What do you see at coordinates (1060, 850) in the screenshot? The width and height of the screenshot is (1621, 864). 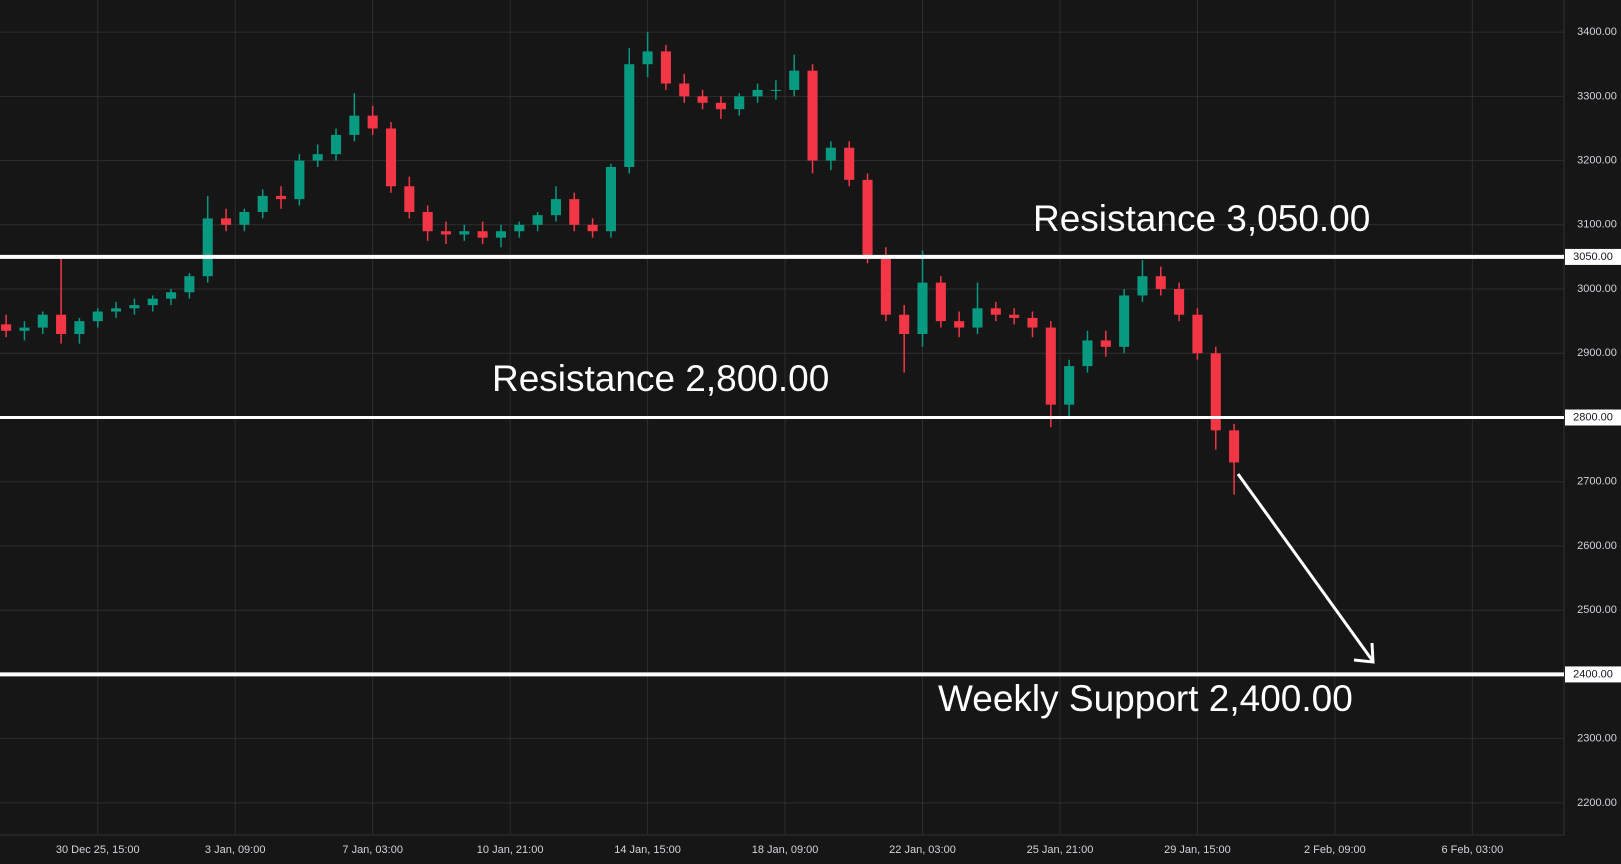 I see `x-tick-label: 25 Jan, 21:00` at bounding box center [1060, 850].